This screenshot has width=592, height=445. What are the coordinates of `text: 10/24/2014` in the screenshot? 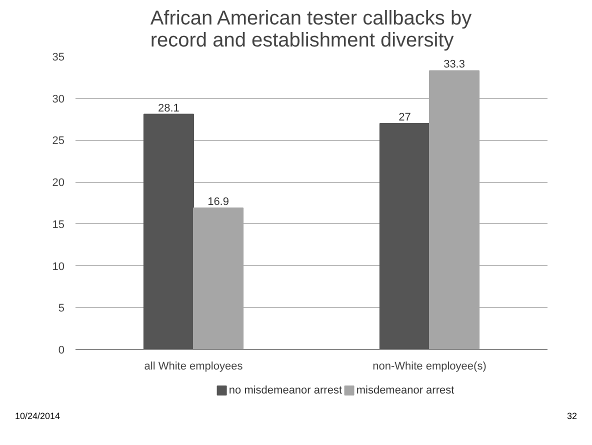 It's located at (37, 416).